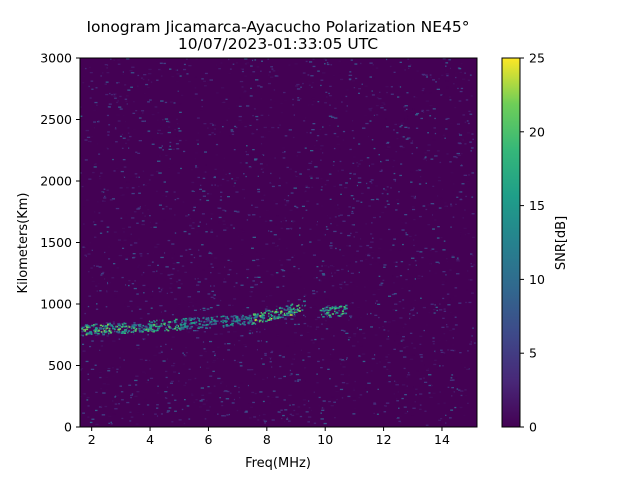 This screenshot has width=640, height=480. Describe the element at coordinates (537, 58) in the screenshot. I see `colorbar-tick-label: 25` at that location.